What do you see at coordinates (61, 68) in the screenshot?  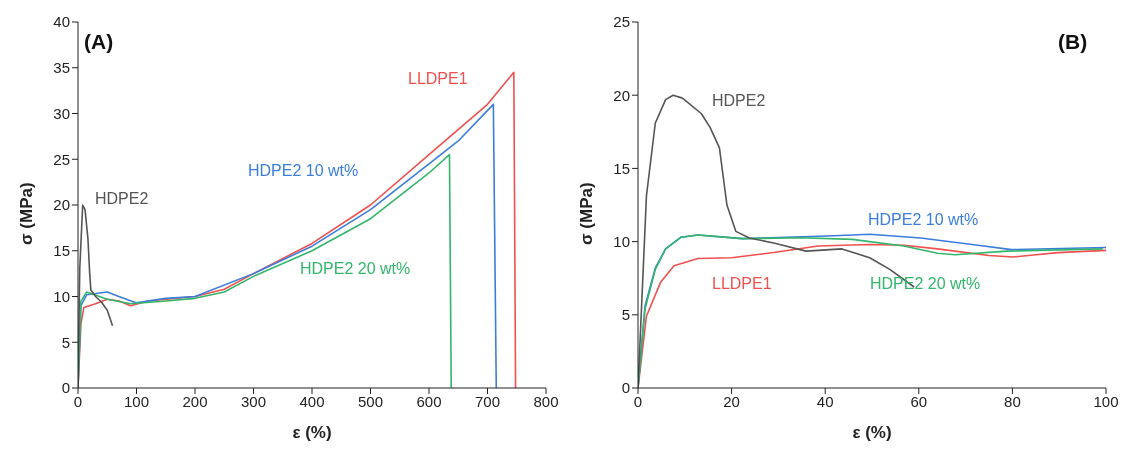 I see `y-tick-label: 35` at bounding box center [61, 68].